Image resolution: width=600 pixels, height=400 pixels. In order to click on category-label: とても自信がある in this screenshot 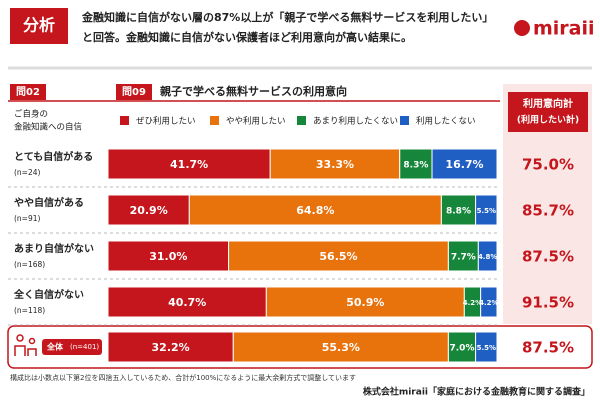, I will do `click(53, 156)`.